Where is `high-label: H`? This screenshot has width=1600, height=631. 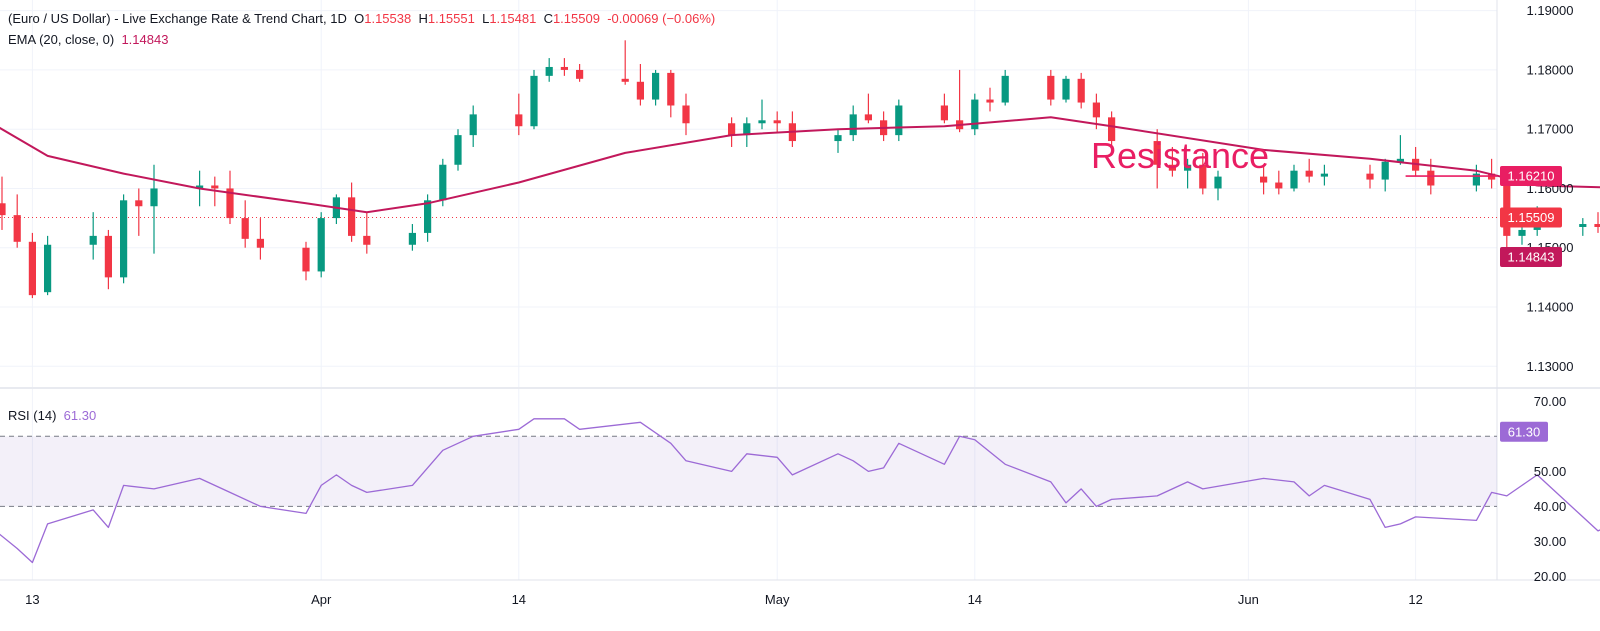
high-label: H is located at coordinates (423, 18).